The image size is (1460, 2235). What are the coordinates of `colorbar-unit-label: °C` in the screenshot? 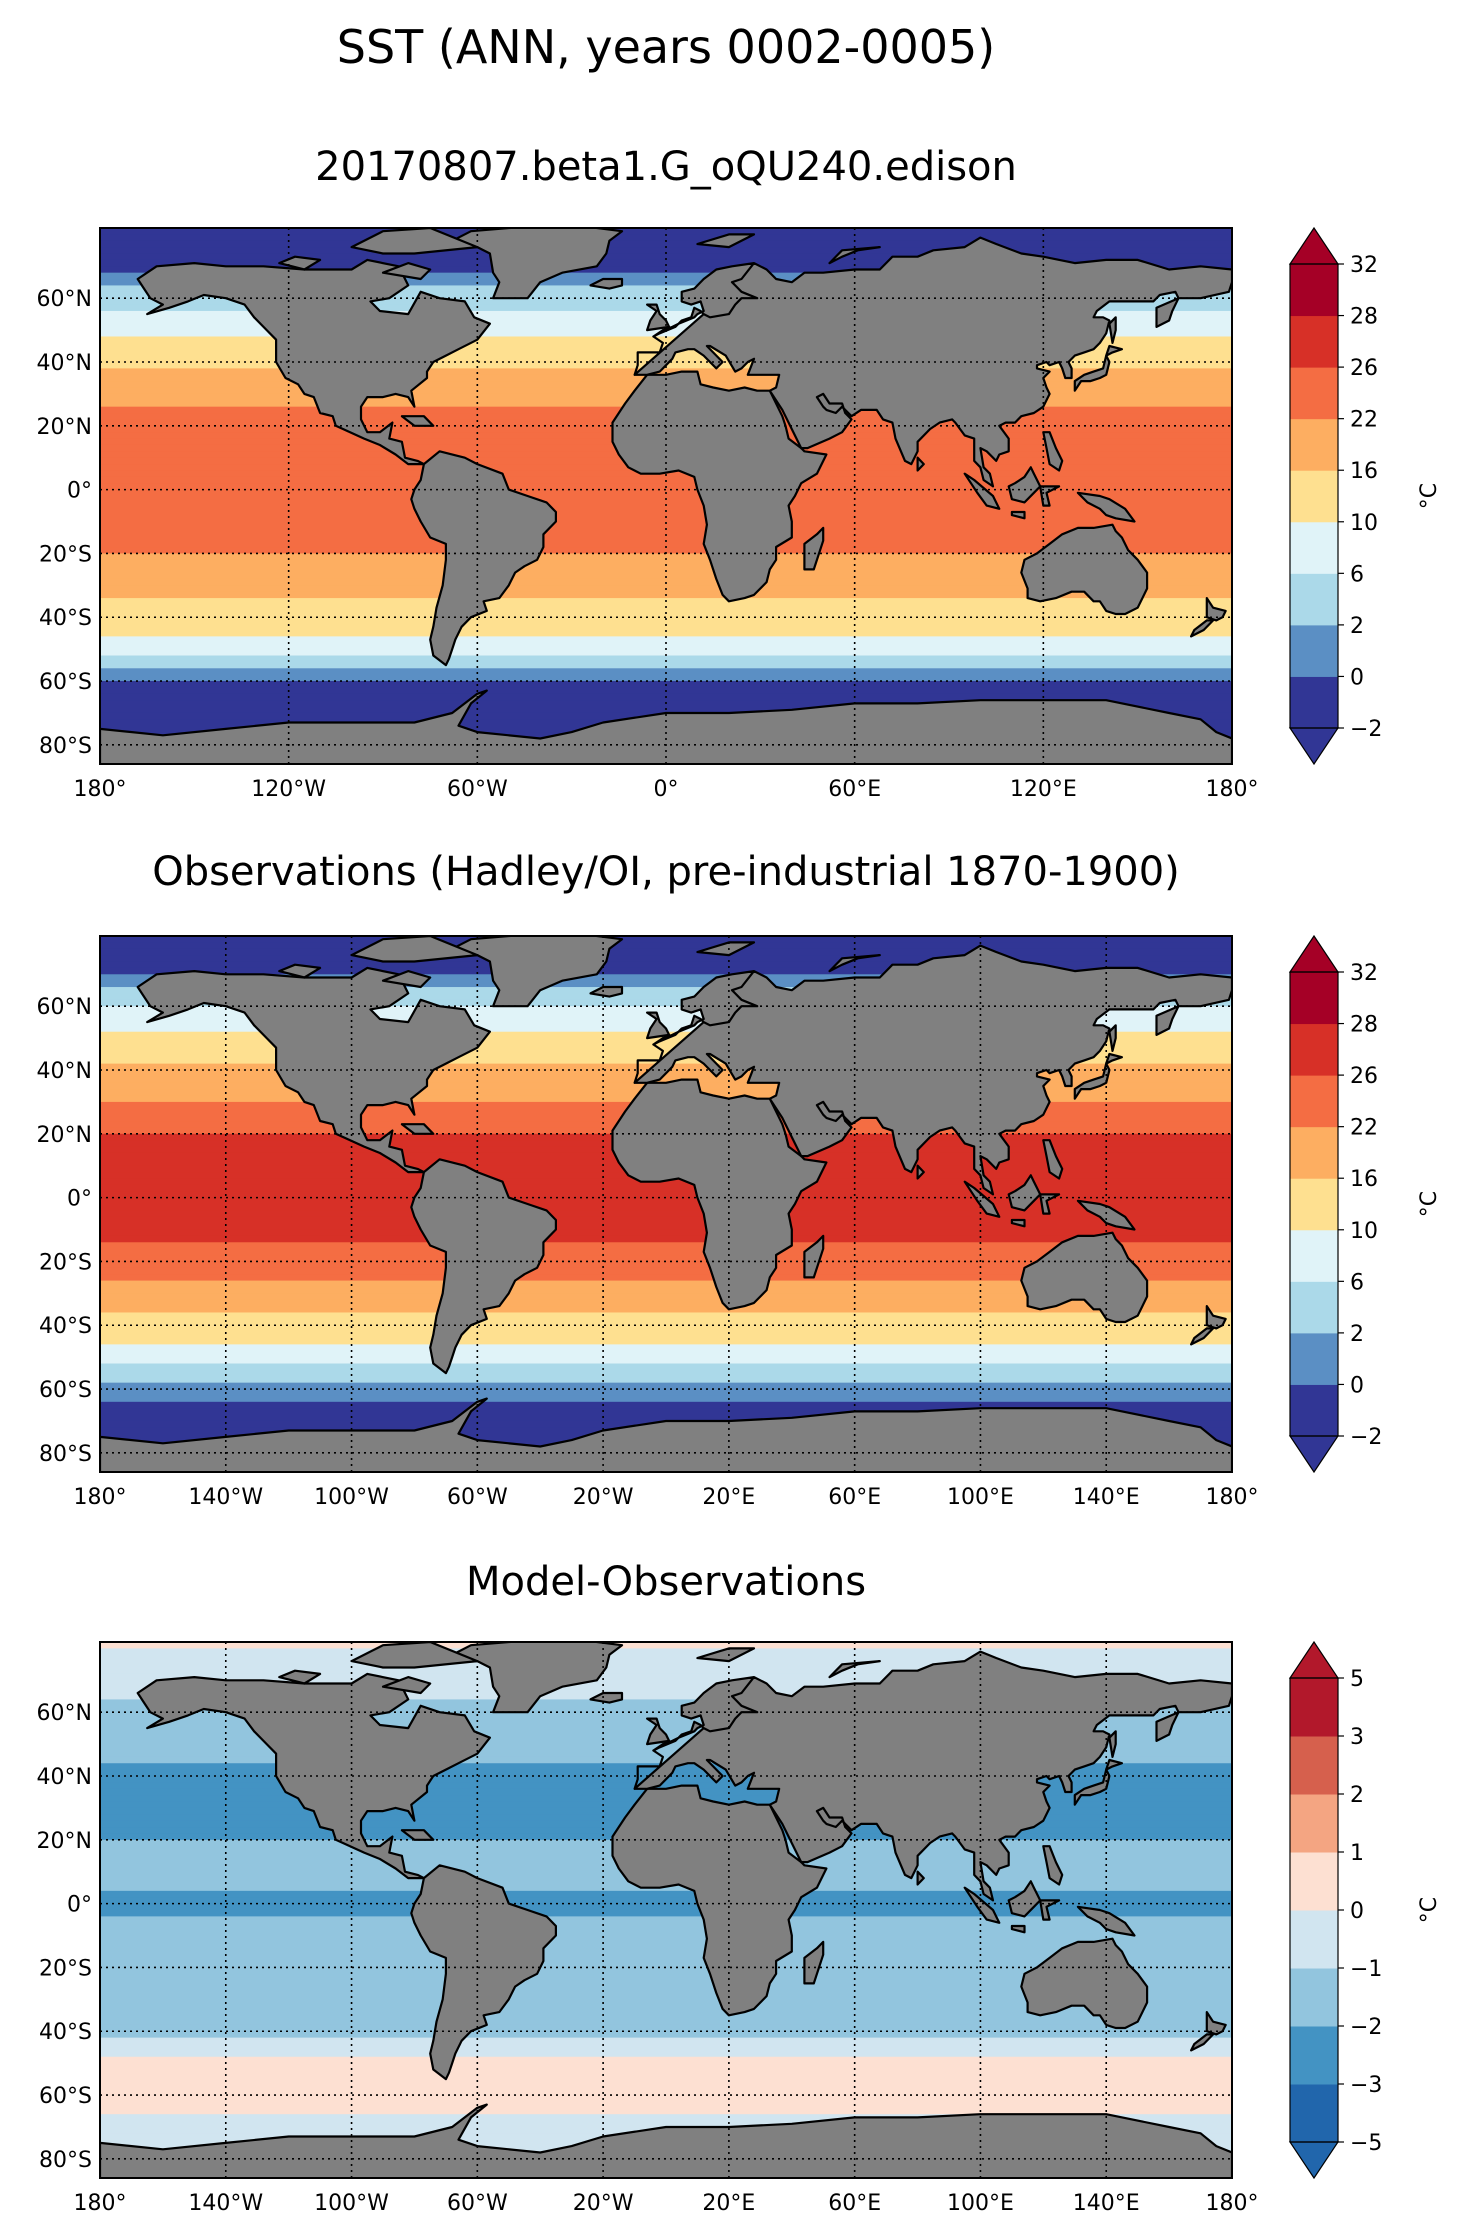 It's located at (1429, 496).